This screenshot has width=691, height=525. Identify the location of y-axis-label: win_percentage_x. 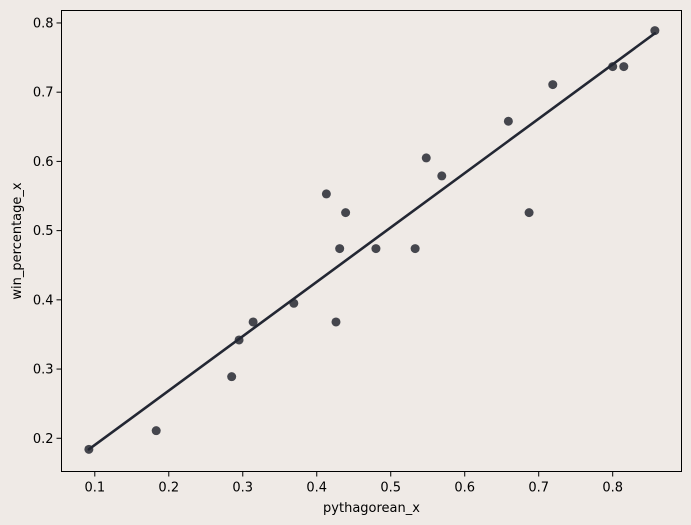
(17, 240).